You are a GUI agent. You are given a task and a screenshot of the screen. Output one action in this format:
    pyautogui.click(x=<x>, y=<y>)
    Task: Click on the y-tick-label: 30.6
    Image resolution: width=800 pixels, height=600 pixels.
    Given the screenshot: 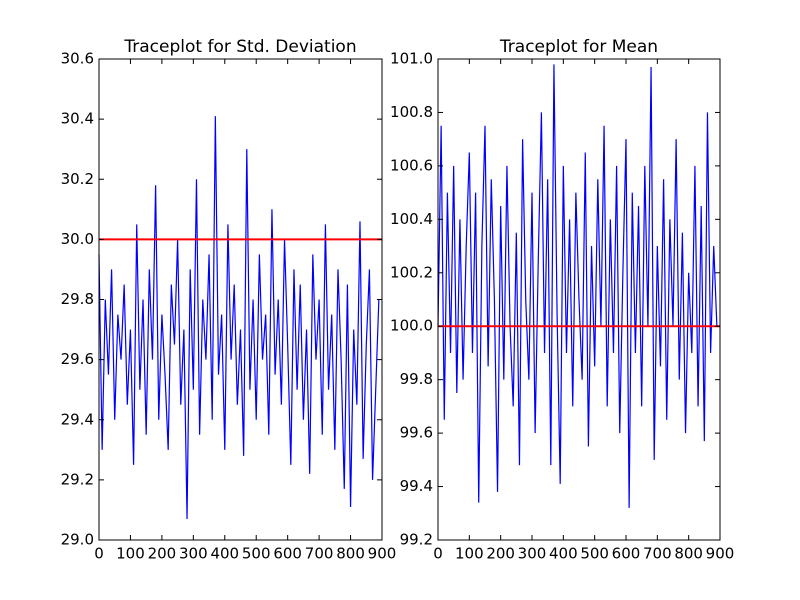 What is the action you would take?
    pyautogui.click(x=77, y=59)
    